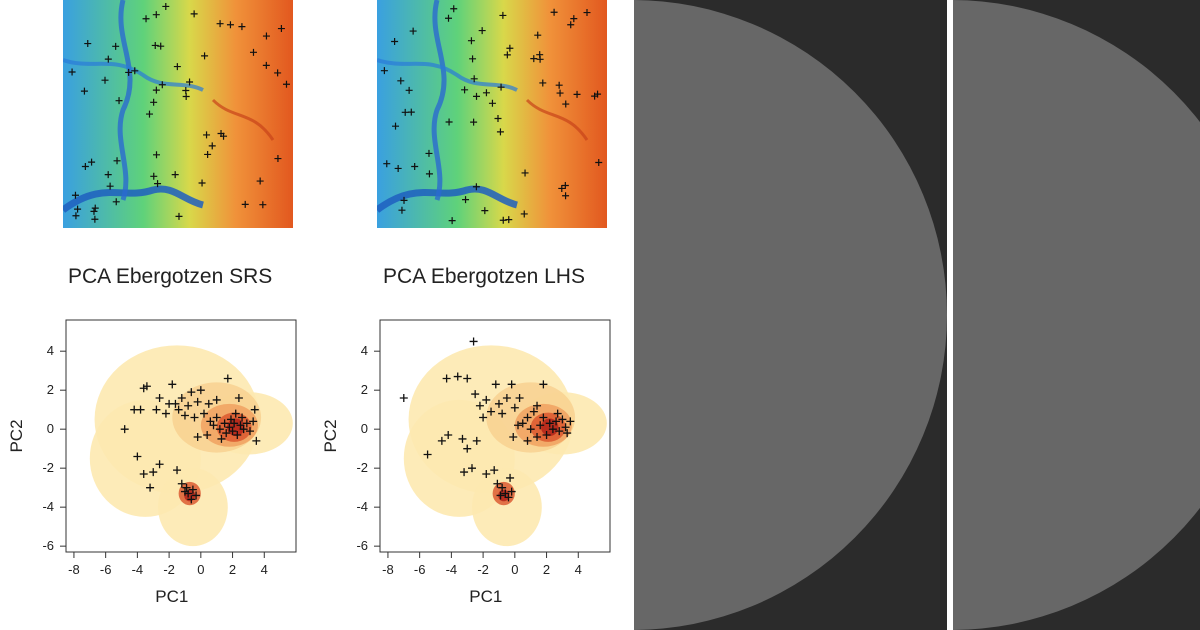 The width and height of the screenshot is (1200, 630). I want to click on x-tick-label: -6, so click(106, 569).